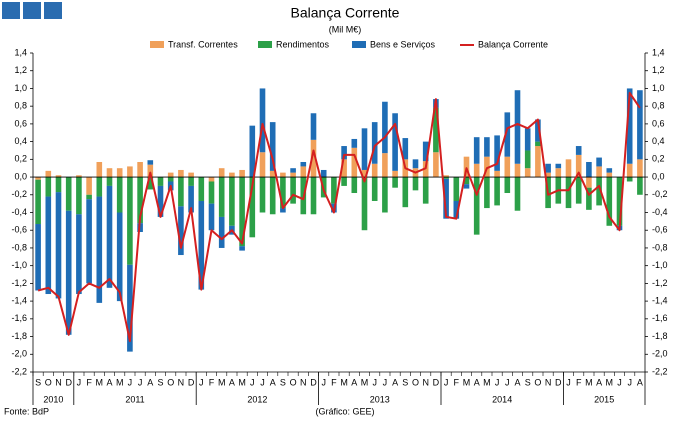 Image resolution: width=685 pixels, height=425 pixels. I want to click on x-tick-label: F, so click(212, 382).